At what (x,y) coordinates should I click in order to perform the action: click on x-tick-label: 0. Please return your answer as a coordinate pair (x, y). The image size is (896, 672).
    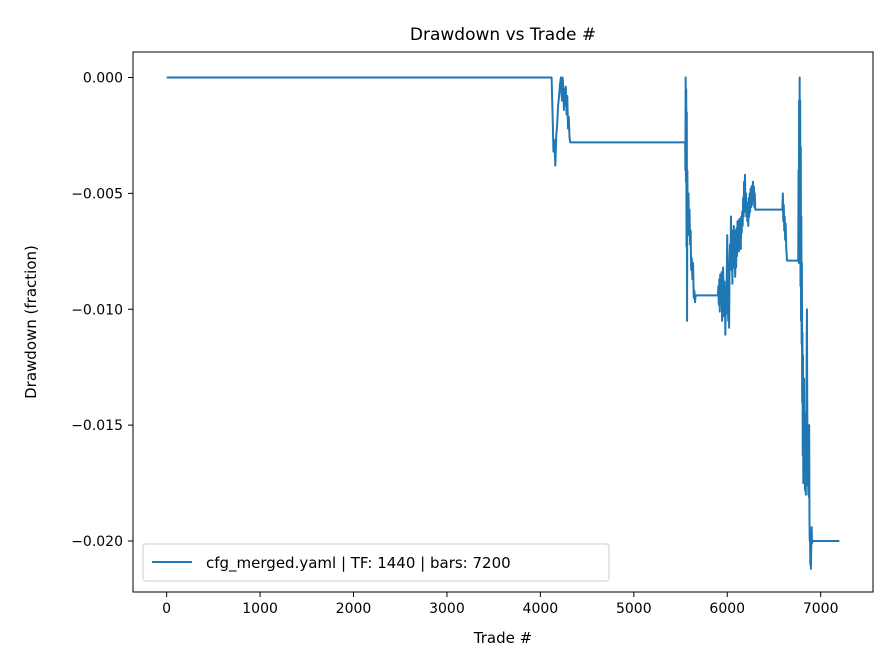
    Looking at the image, I should click on (166, 609).